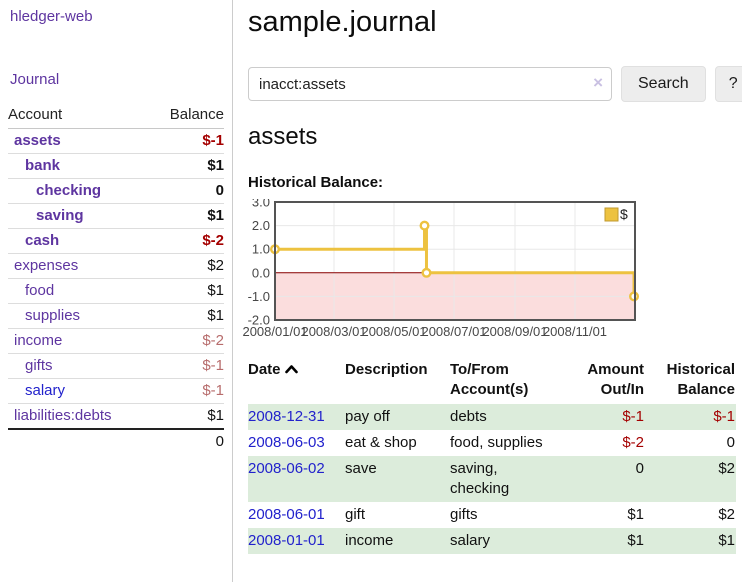 The image size is (742, 582). What do you see at coordinates (116, 141) in the screenshot?
I see `account-row: assets $-1` at bounding box center [116, 141].